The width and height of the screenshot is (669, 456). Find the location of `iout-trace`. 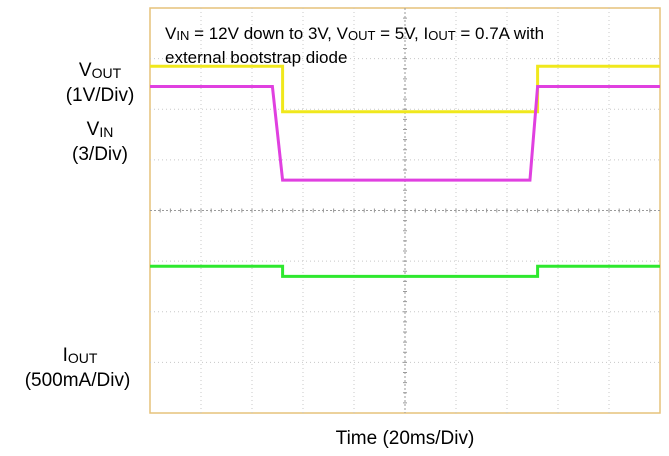

iout-trace is located at coordinates (405, 271).